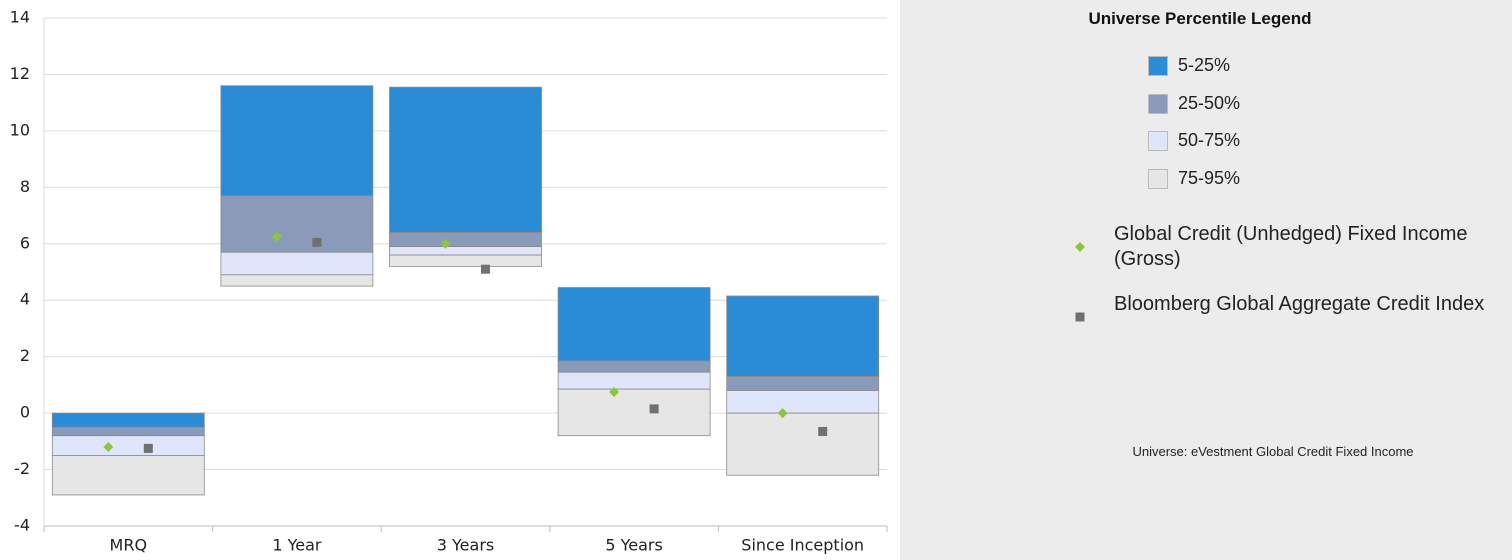 The width and height of the screenshot is (1512, 560). What do you see at coordinates (802, 545) in the screenshot?
I see `x-tick-label: Since Inception` at bounding box center [802, 545].